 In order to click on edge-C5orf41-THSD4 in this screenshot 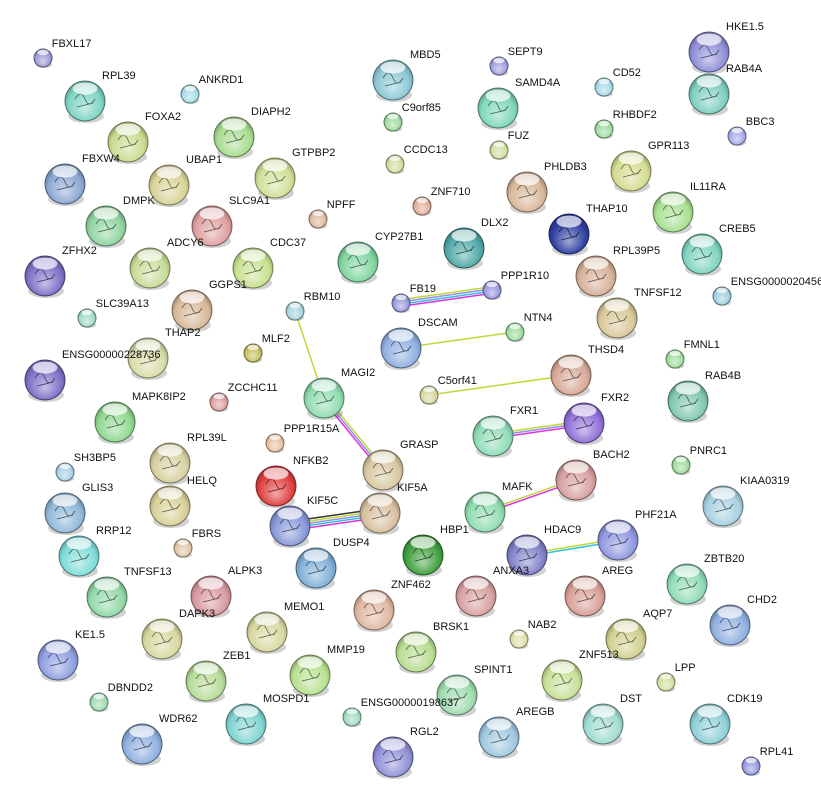, I will do `click(500, 385)`.